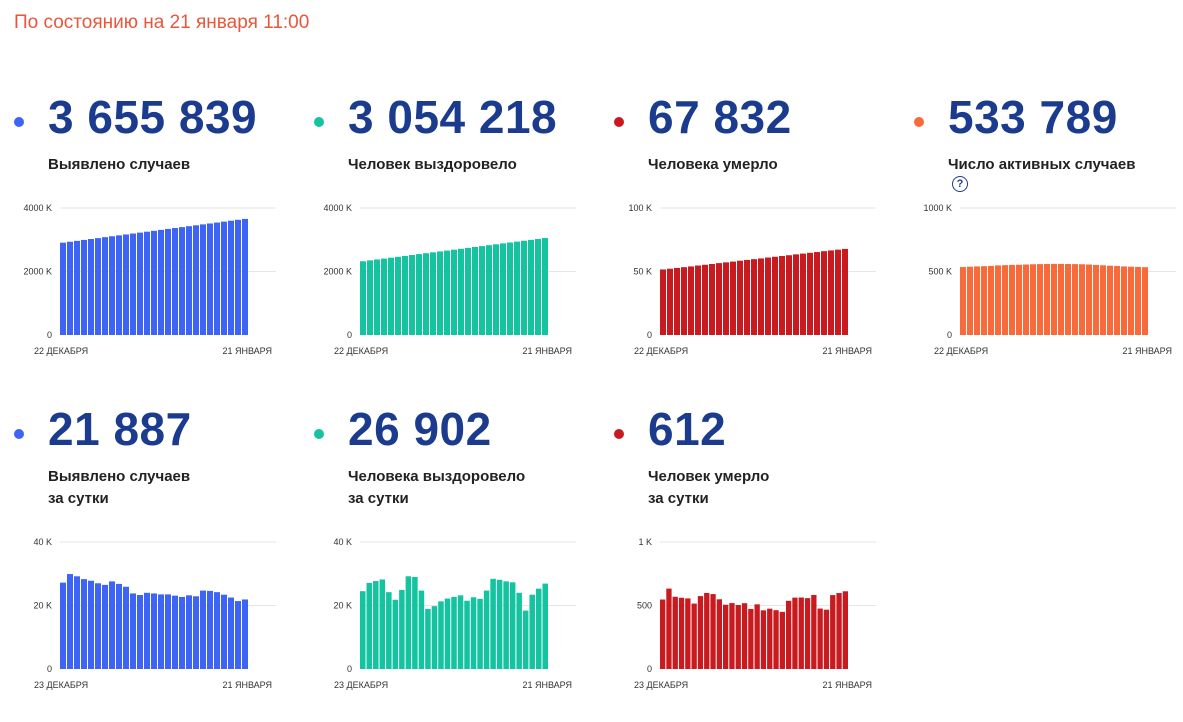  I want to click on y-tick-label: 500 K, so click(940, 272).